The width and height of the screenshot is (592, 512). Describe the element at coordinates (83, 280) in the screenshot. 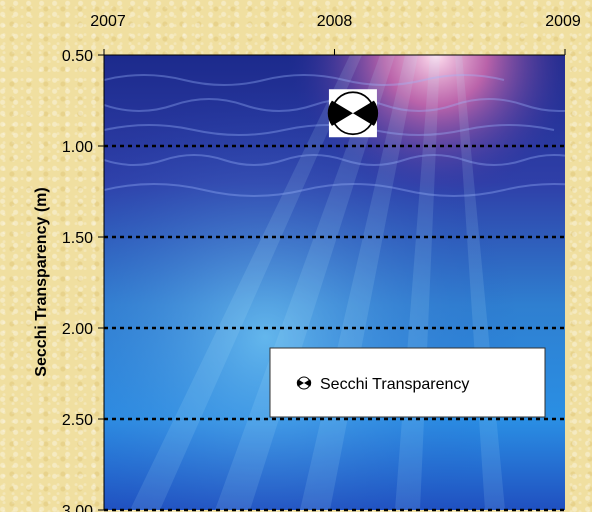

I see `y-axis: 0.50 1.00 1.50 2.00 2.50 3.00` at that location.